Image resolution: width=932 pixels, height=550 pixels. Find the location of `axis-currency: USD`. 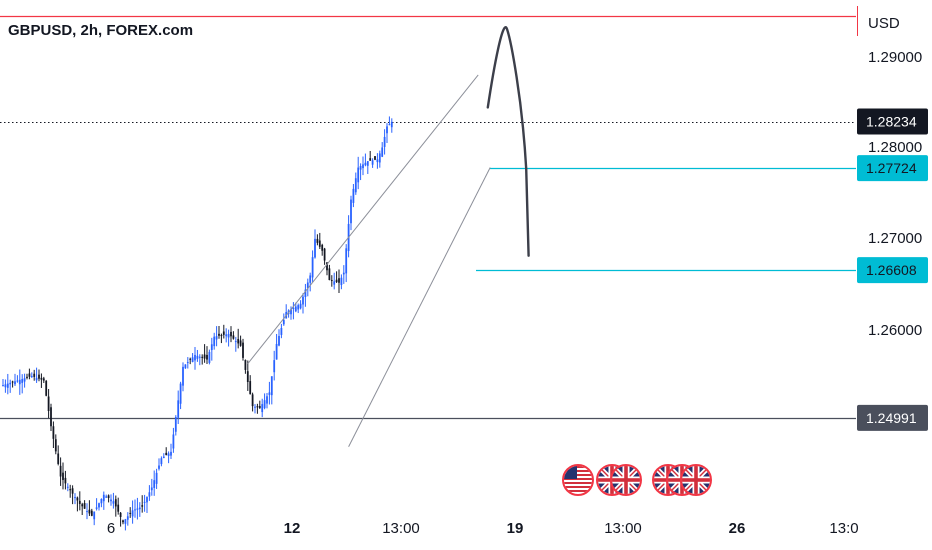

axis-currency: USD is located at coordinates (884, 23).